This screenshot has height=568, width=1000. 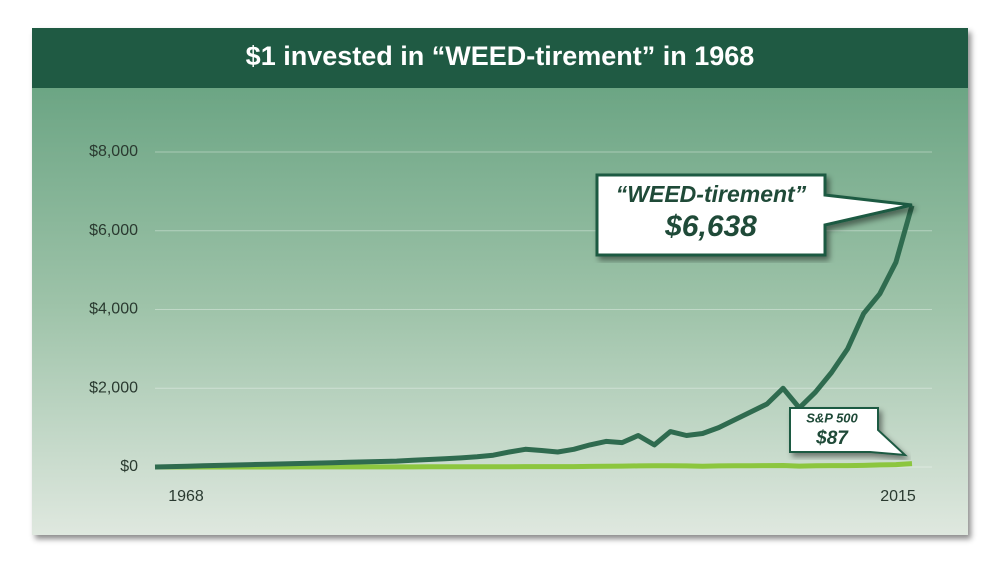 I want to click on chart-title: $1 invested in “WEED-tirement” in 1968, so click(x=500, y=56).